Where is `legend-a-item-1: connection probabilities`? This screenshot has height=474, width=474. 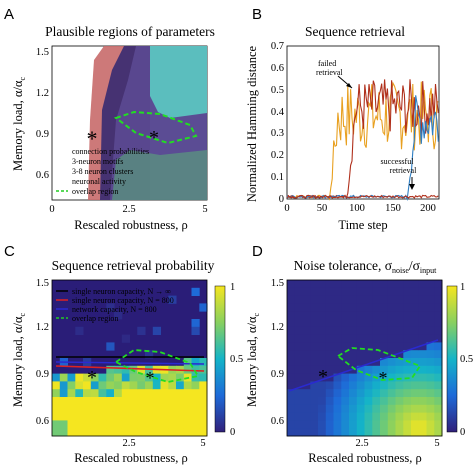 legend-a-item-1: connection probabilities is located at coordinates (110, 151).